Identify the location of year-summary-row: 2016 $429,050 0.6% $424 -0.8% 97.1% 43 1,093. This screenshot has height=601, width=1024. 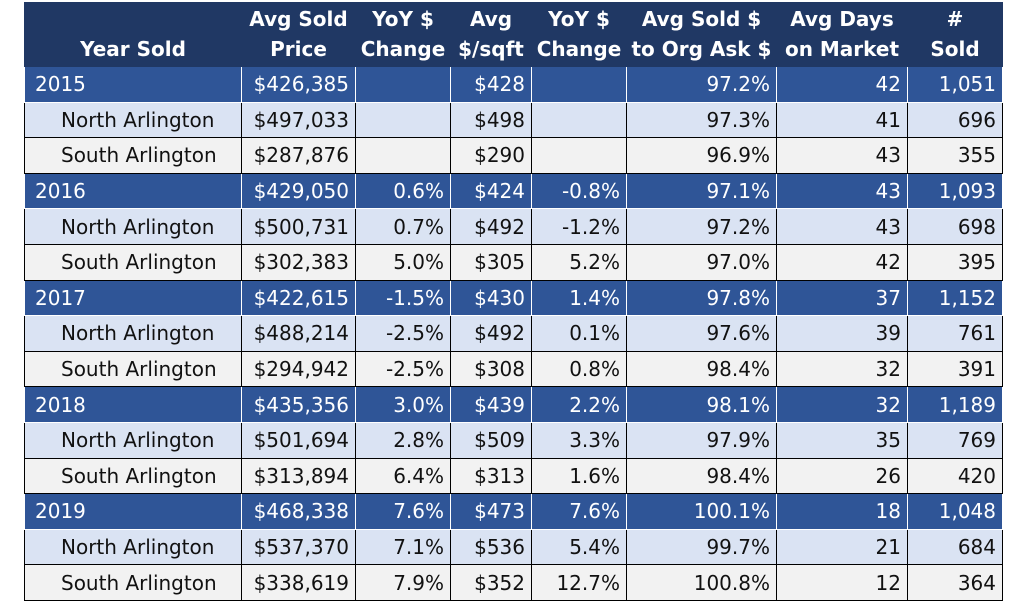
(513, 191).